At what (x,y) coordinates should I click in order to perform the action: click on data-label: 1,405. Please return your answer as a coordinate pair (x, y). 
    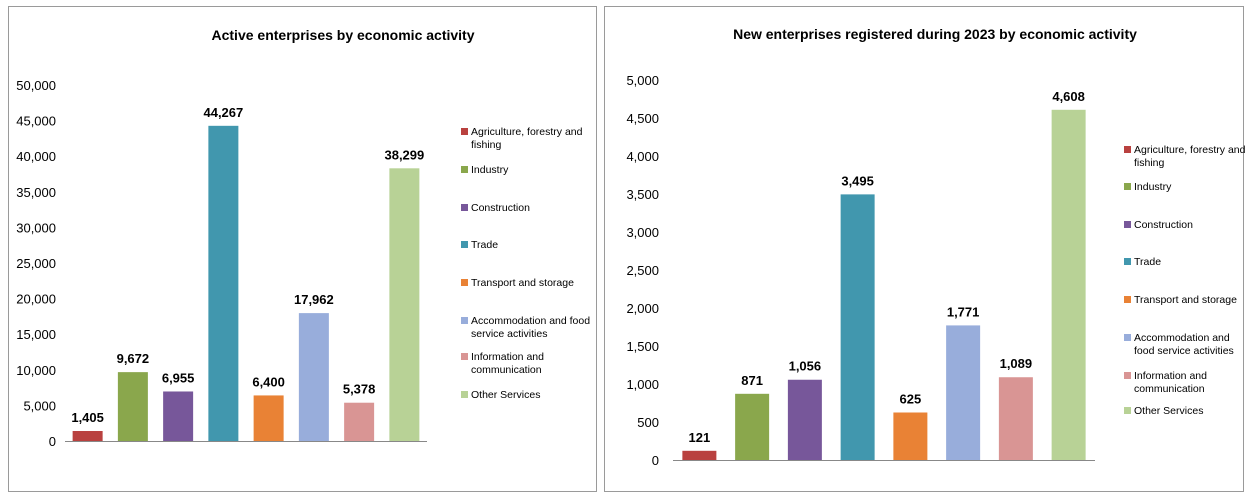
    Looking at the image, I should click on (87, 417).